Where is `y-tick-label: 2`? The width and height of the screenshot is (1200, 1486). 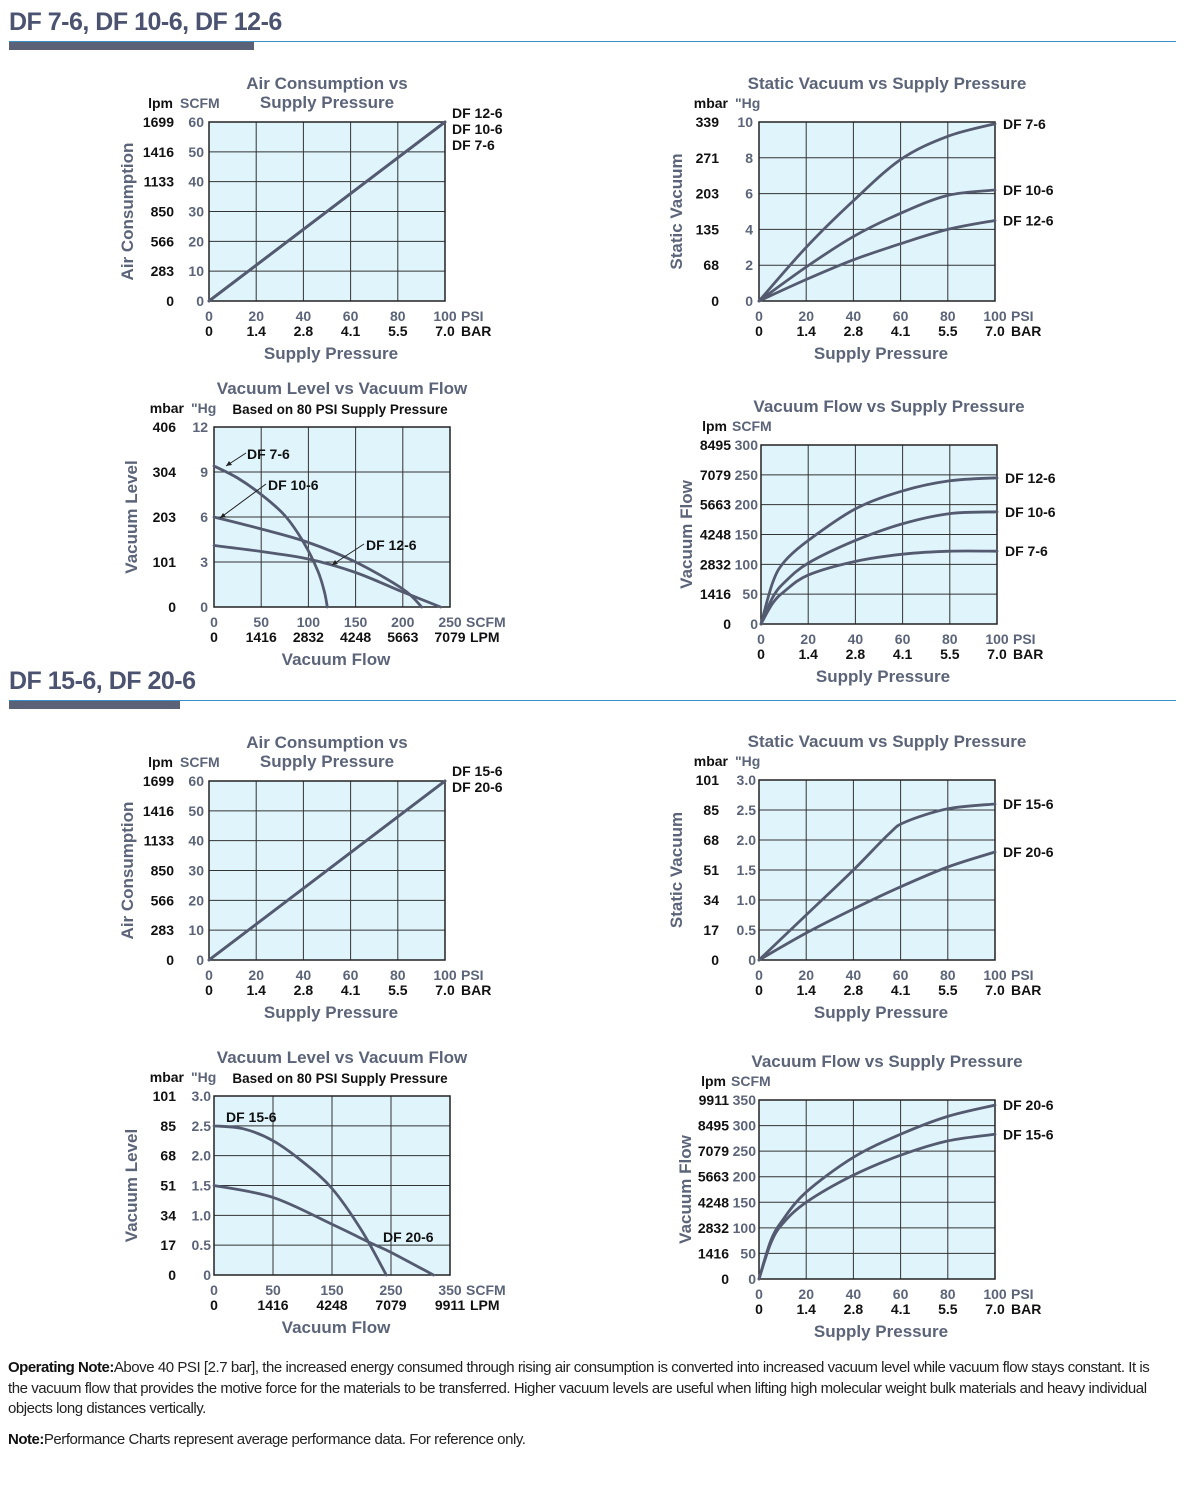 y-tick-label: 2 is located at coordinates (749, 265).